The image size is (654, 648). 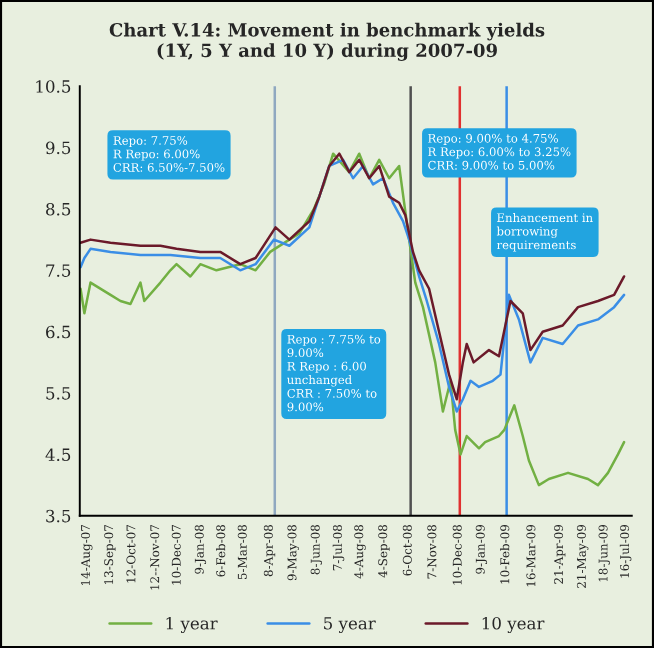 What do you see at coordinates (58, 209) in the screenshot?
I see `y-tick-label: 8.5` at bounding box center [58, 209].